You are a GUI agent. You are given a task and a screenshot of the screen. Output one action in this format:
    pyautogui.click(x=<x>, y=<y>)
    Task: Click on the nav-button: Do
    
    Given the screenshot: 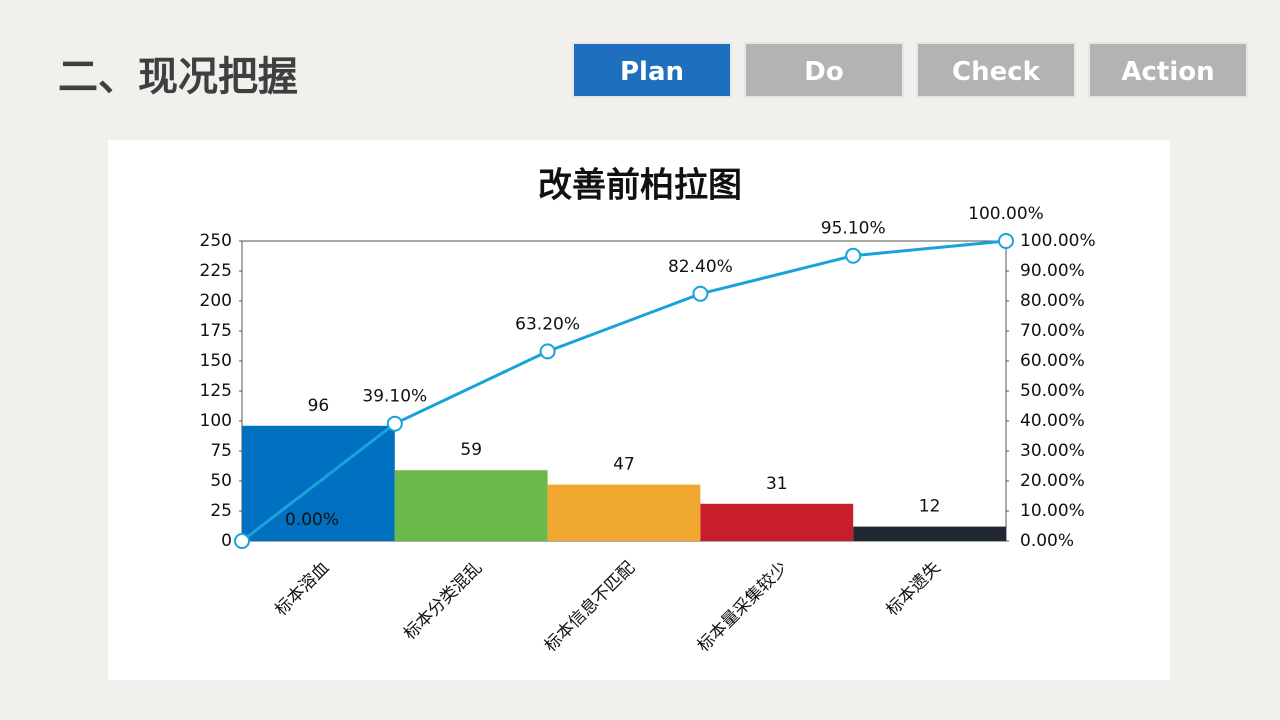 What is the action you would take?
    pyautogui.click(x=824, y=70)
    